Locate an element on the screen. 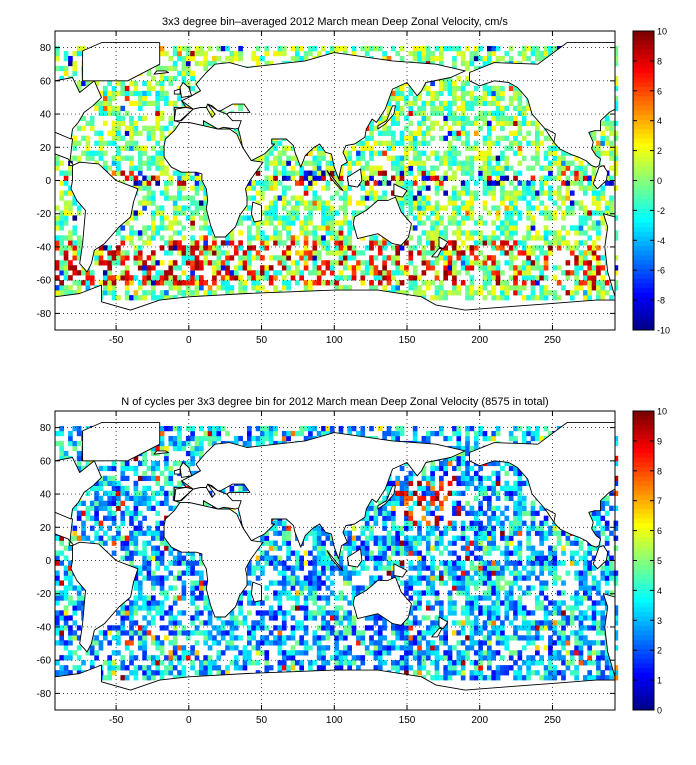  x-tick-label: 200 is located at coordinates (479, 340).